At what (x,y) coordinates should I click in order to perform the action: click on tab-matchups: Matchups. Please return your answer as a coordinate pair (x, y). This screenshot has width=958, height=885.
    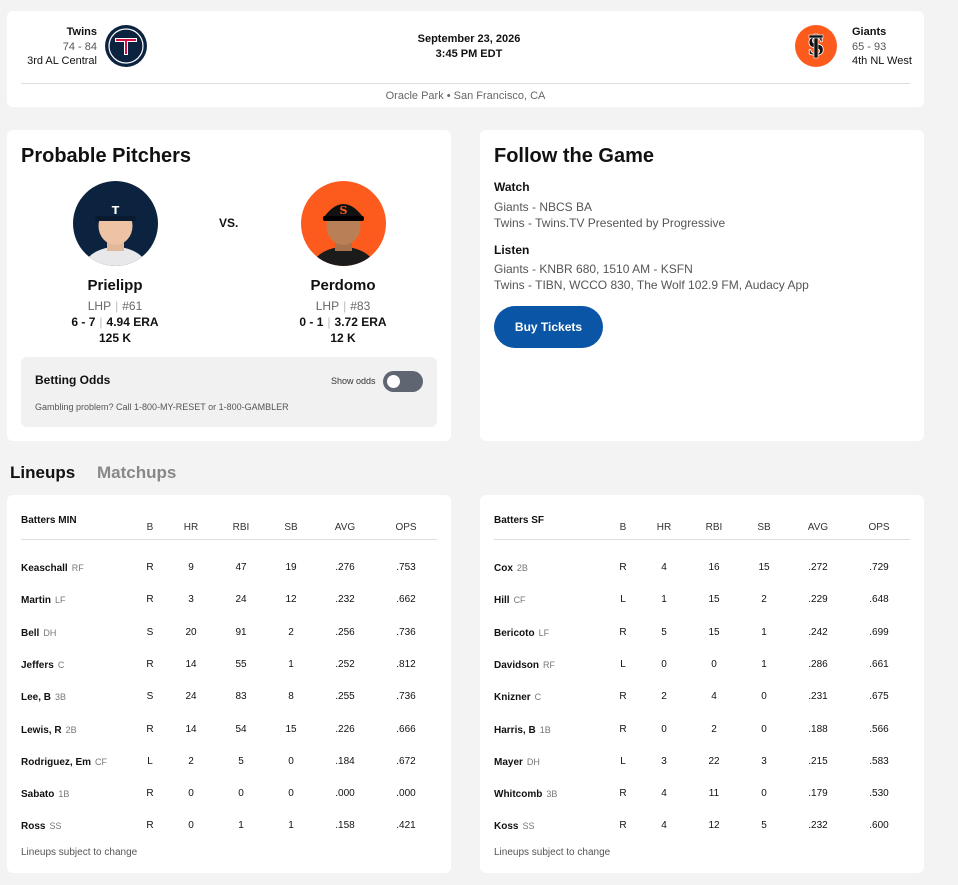
    Looking at the image, I should click on (137, 472).